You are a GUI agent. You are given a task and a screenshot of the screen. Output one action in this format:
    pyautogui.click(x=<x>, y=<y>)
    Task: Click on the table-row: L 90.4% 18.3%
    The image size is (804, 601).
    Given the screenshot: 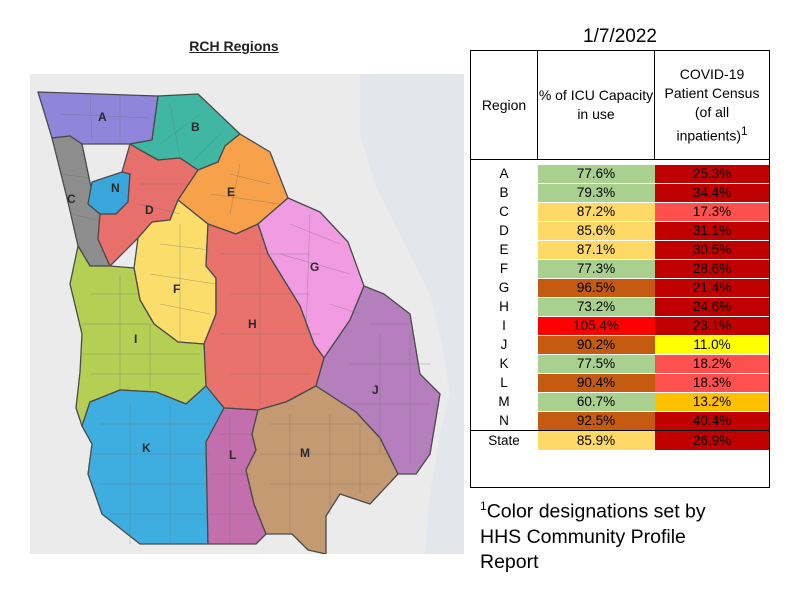 What is the action you would take?
    pyautogui.click(x=620, y=383)
    